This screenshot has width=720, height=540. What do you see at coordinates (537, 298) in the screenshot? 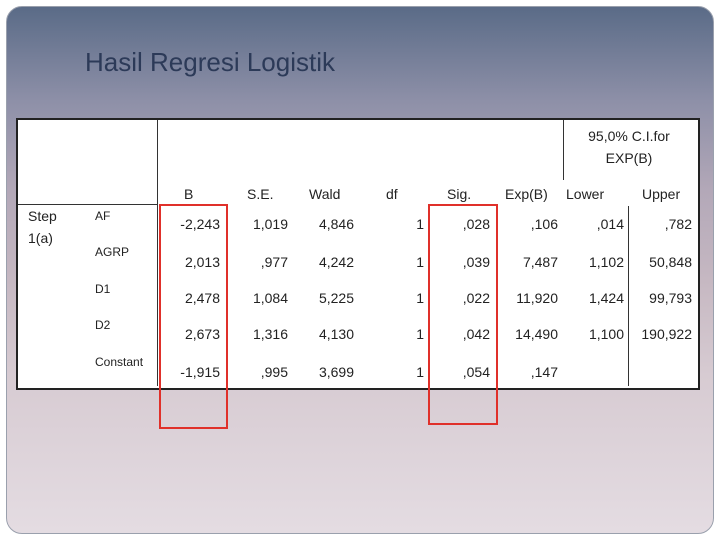
I see `cell-d1-expb: 11,920` at bounding box center [537, 298].